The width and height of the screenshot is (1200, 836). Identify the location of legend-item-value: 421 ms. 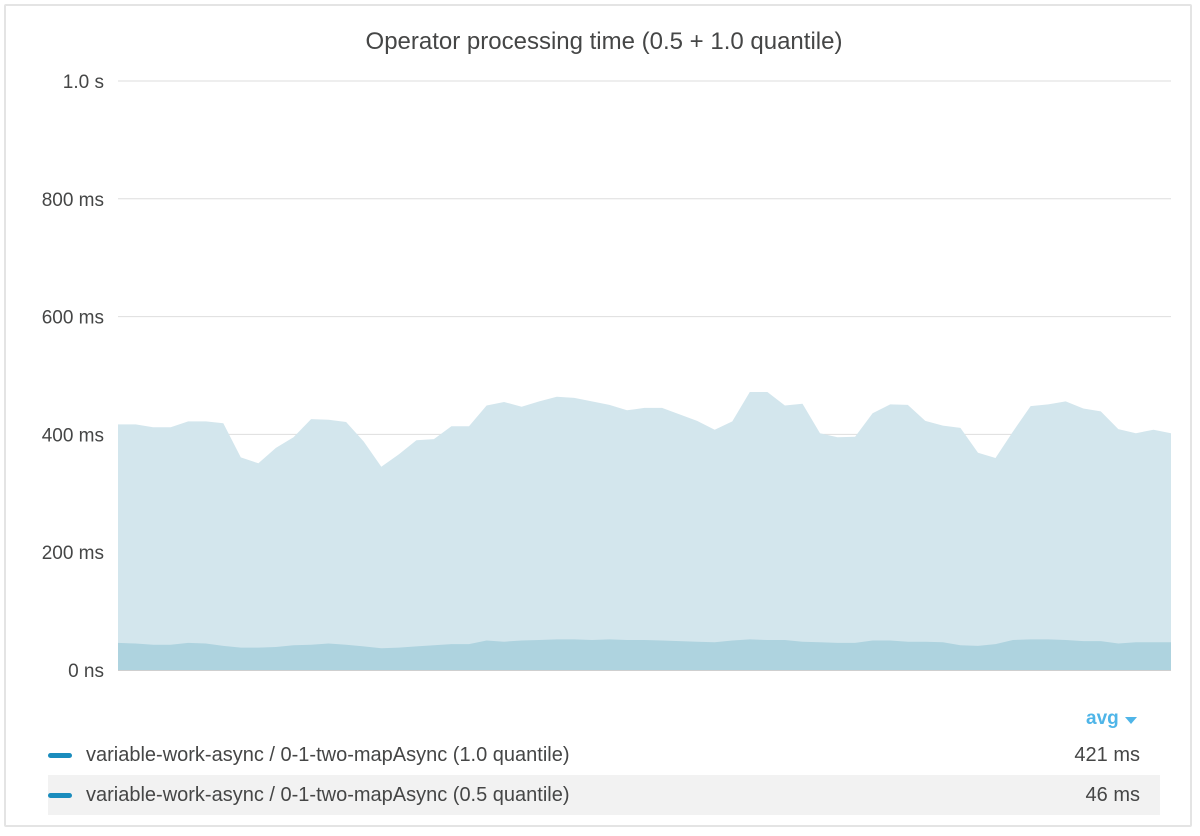
(1107, 754).